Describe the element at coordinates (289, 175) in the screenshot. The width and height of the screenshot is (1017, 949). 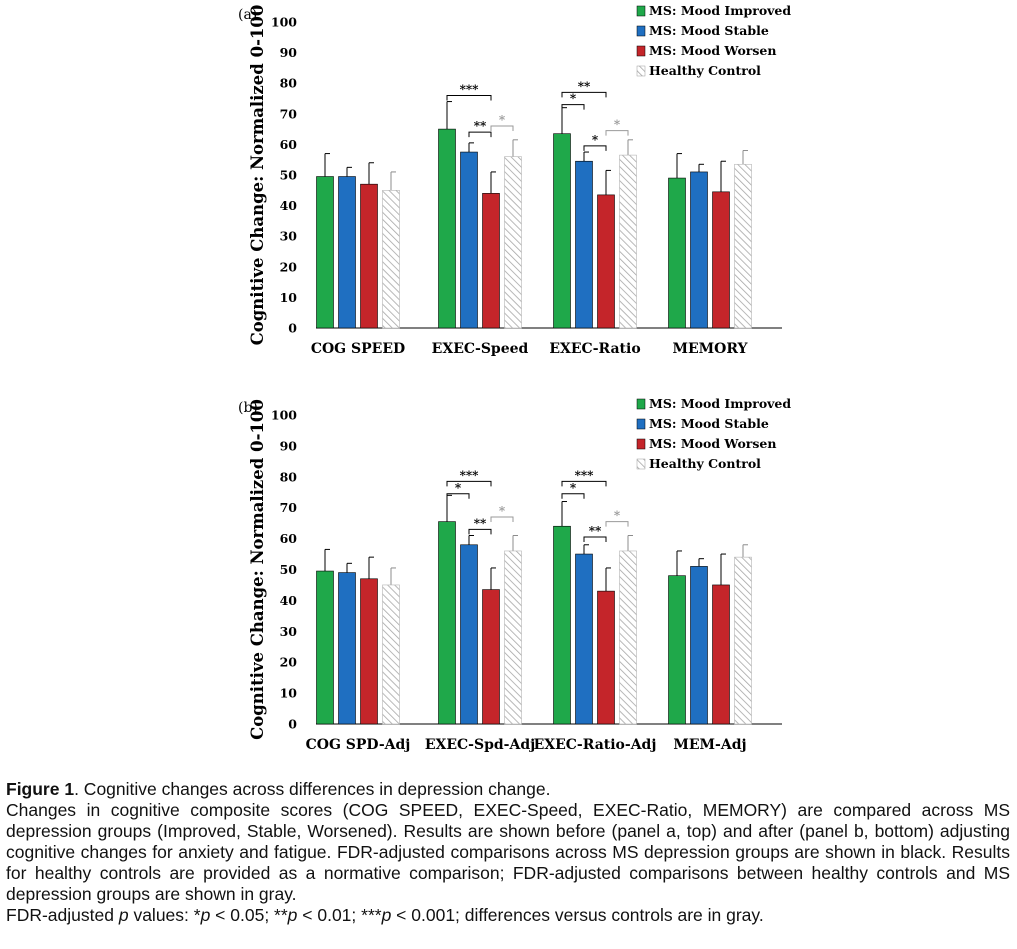
I see `y-tick-label: 50` at that location.